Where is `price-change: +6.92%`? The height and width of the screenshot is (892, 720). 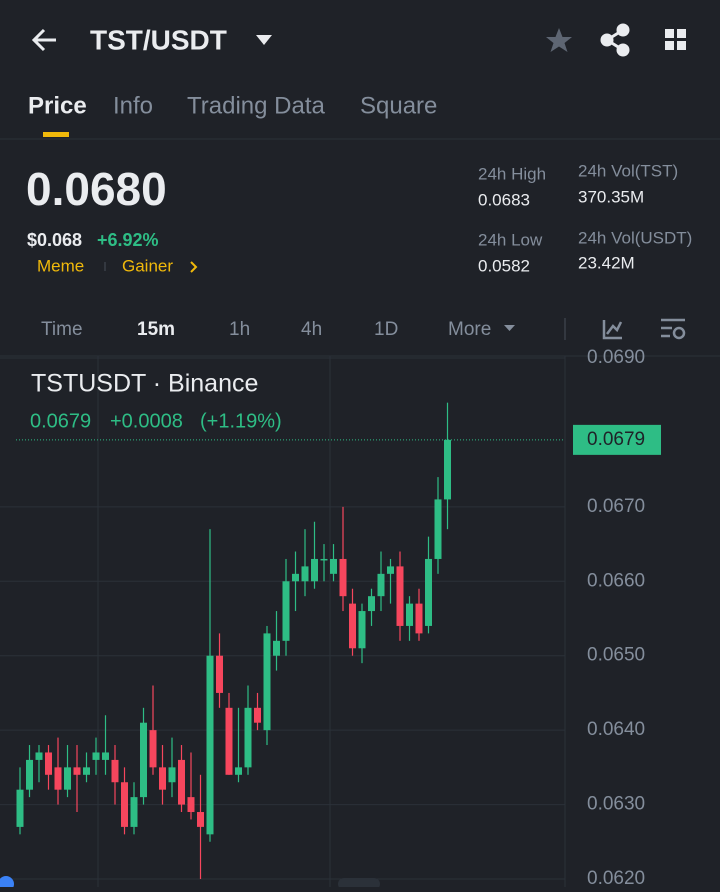 price-change: +6.92% is located at coordinates (128, 240).